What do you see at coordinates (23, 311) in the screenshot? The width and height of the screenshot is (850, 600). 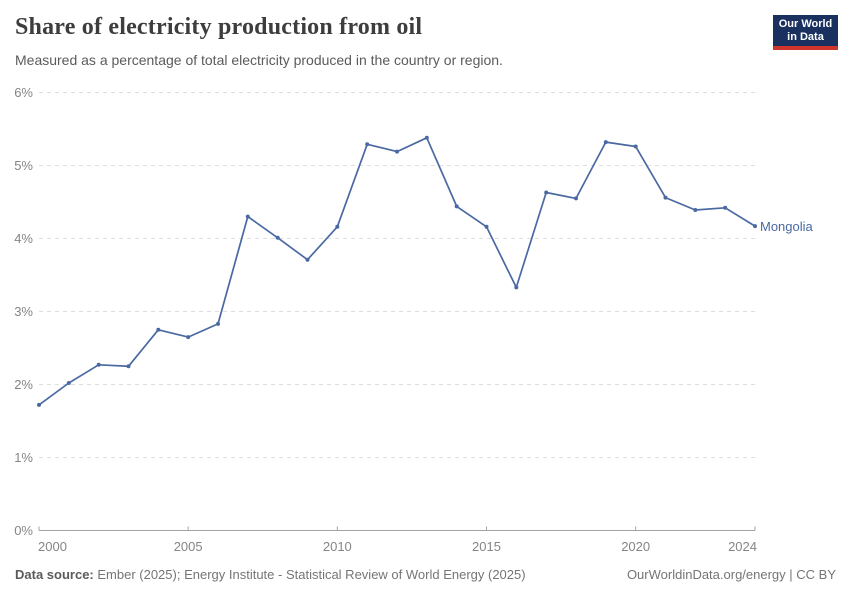 I see `y-axis-tick-label: 3%` at bounding box center [23, 311].